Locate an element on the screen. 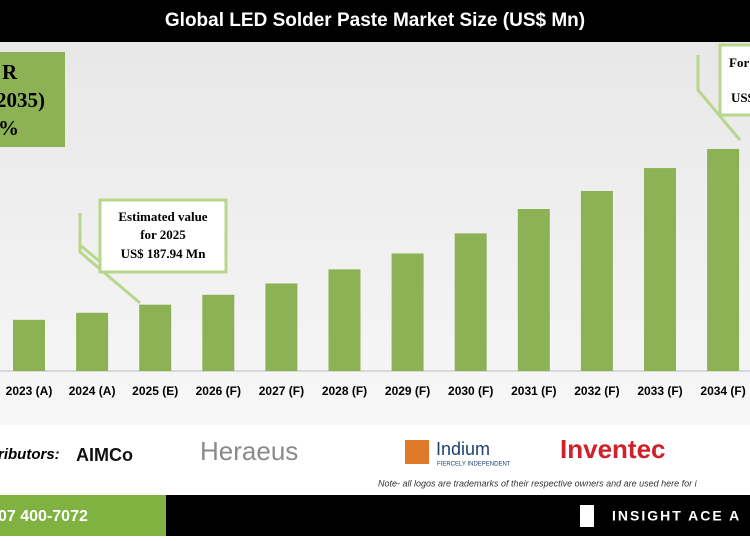 The width and height of the screenshot is (750, 541). x-tick-label: 2030 (F) is located at coordinates (470, 391).